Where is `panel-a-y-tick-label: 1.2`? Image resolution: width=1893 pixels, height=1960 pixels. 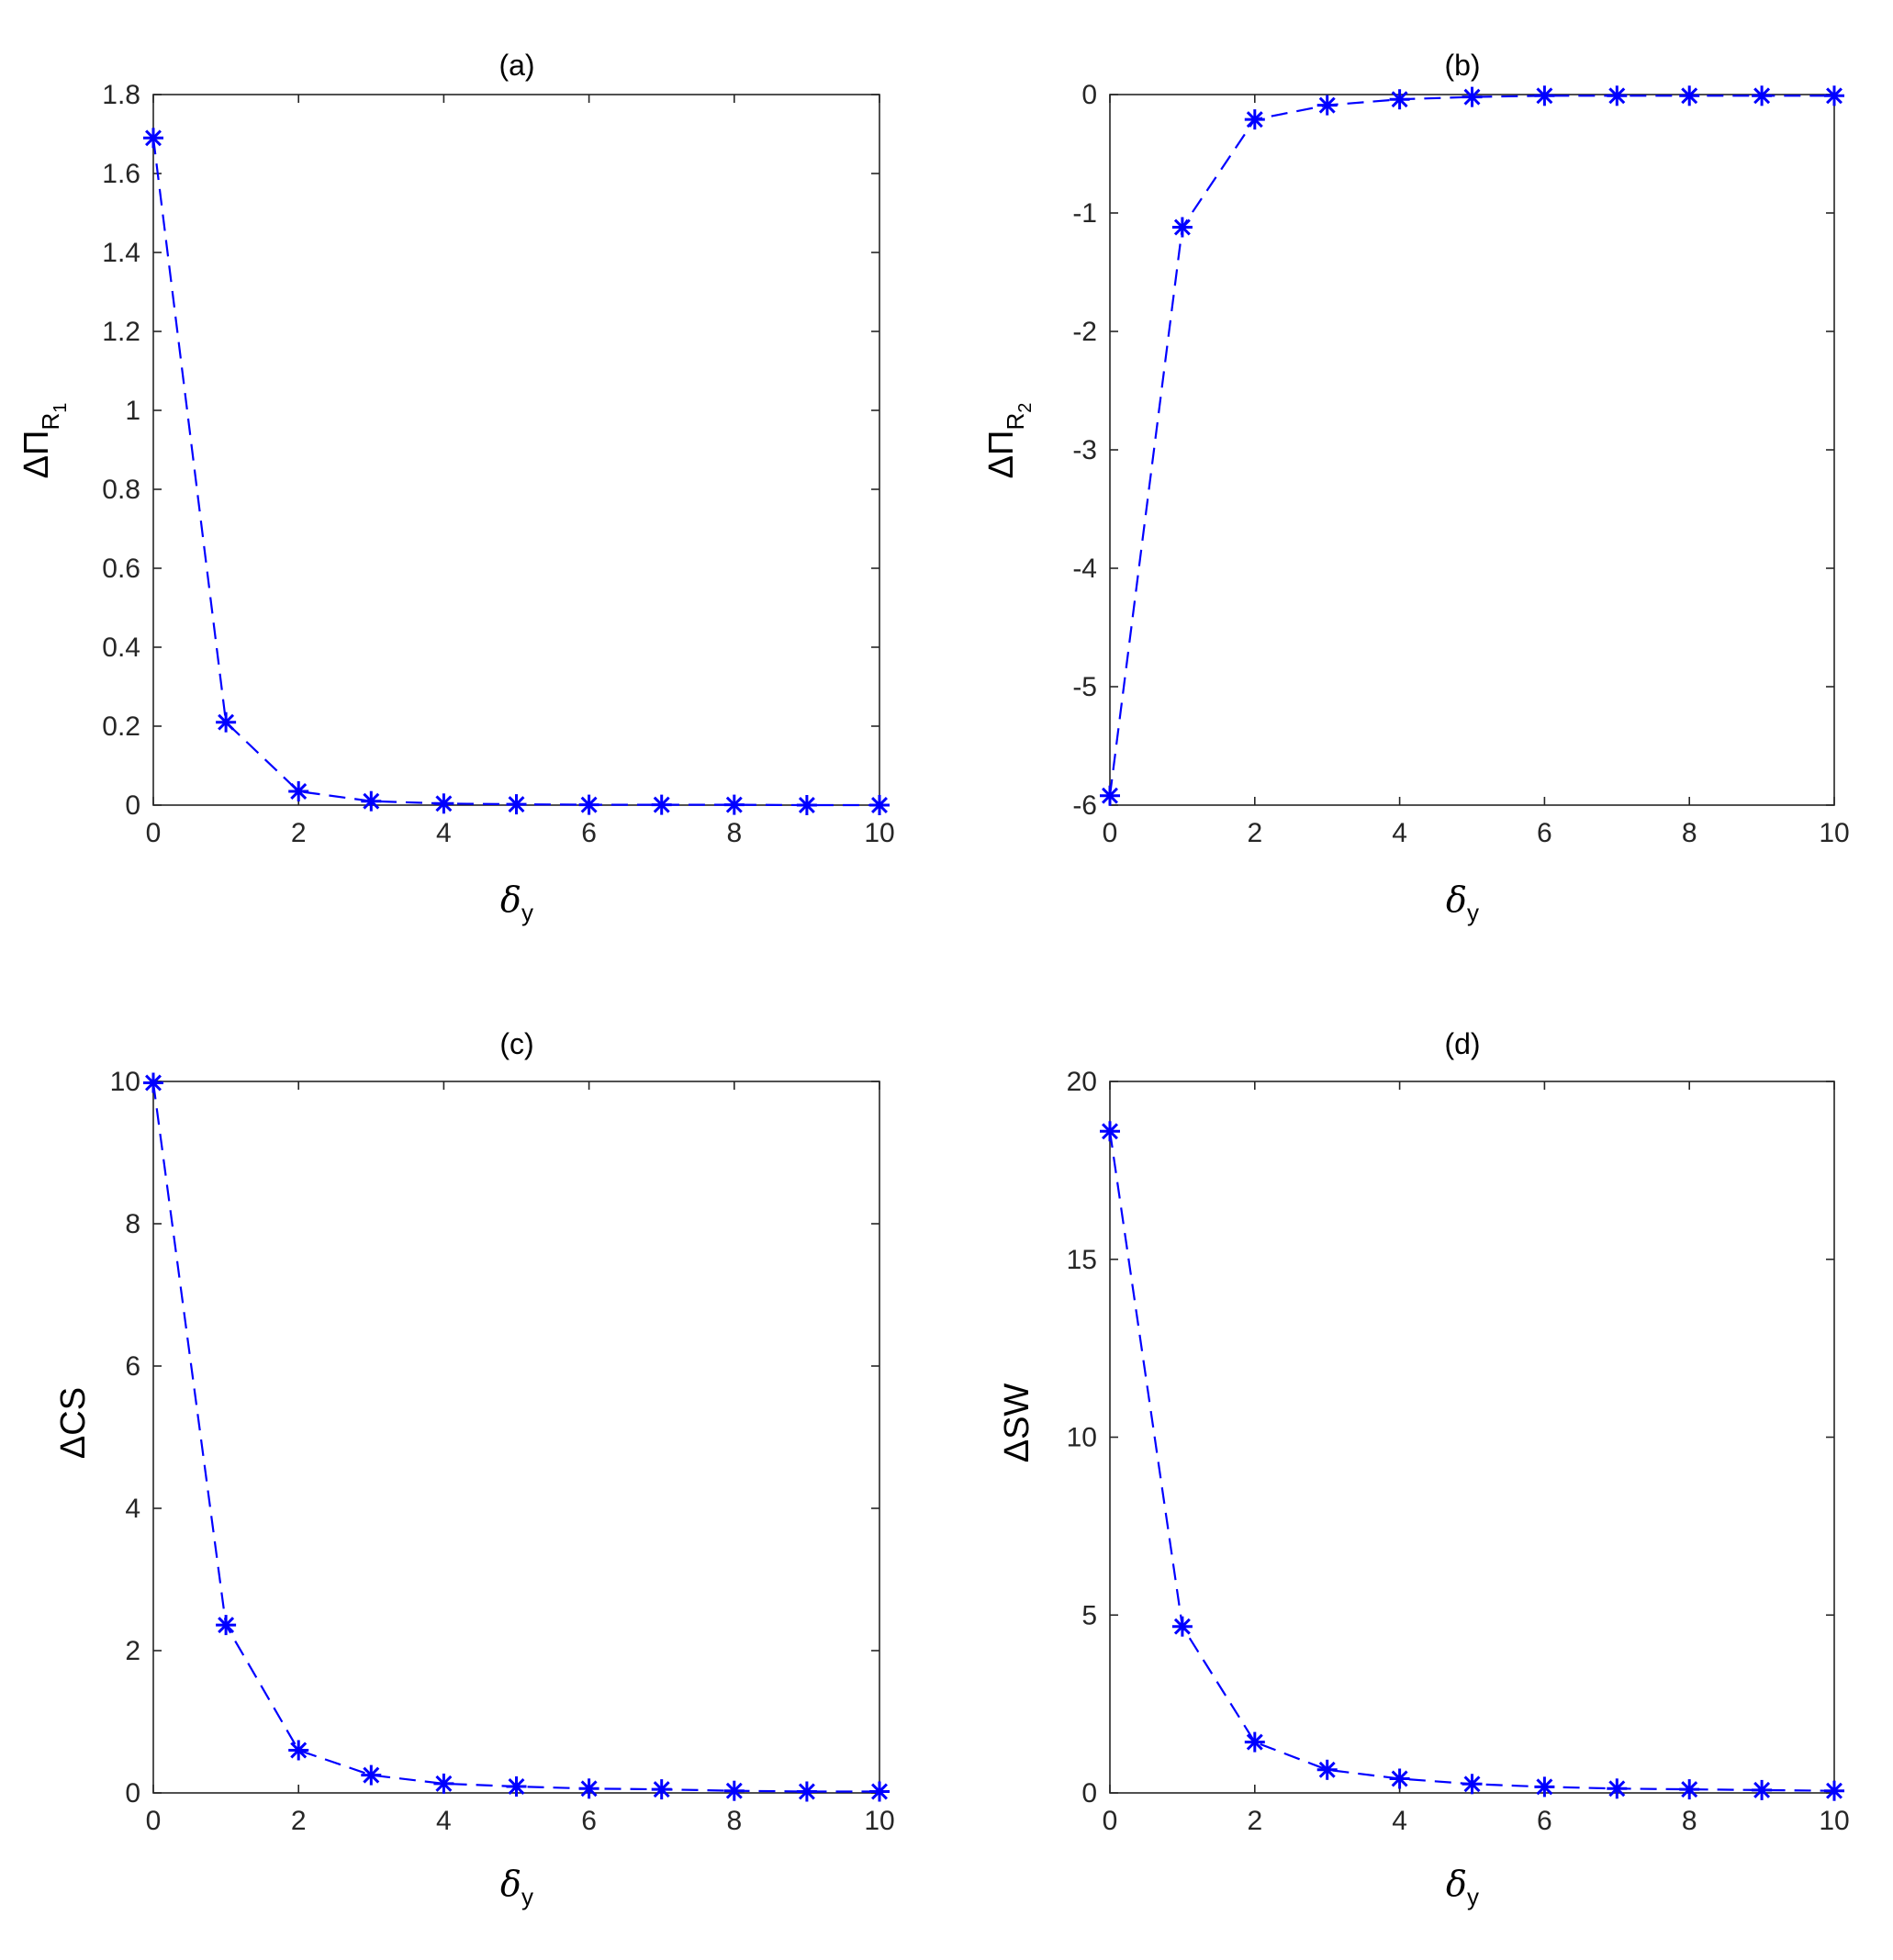
panel-a-y-tick-label: 1.2 is located at coordinates (121, 332).